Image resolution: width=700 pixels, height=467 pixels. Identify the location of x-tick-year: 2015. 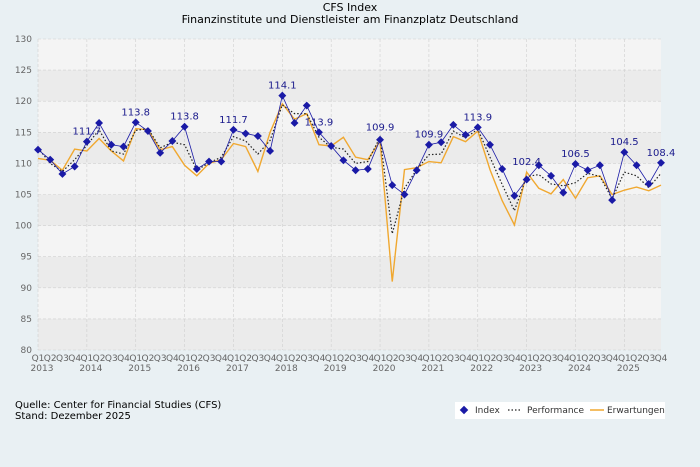
(139, 369).